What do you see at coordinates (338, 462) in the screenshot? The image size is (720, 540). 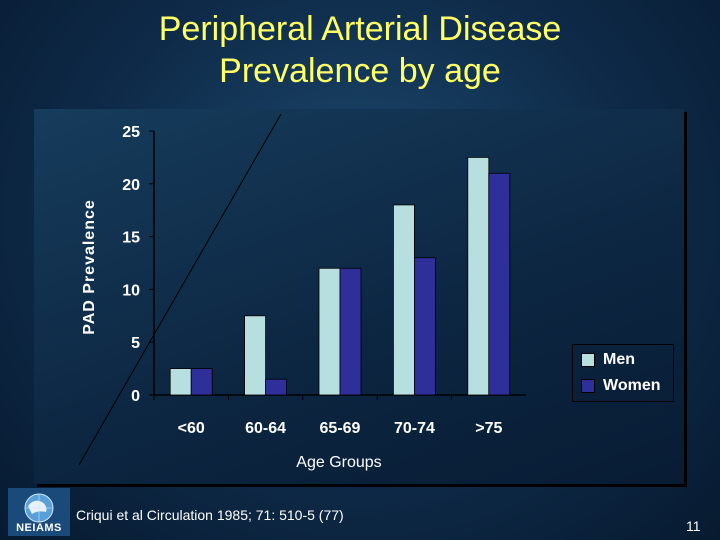 I see `x-axis-title: Age Groups` at bounding box center [338, 462].